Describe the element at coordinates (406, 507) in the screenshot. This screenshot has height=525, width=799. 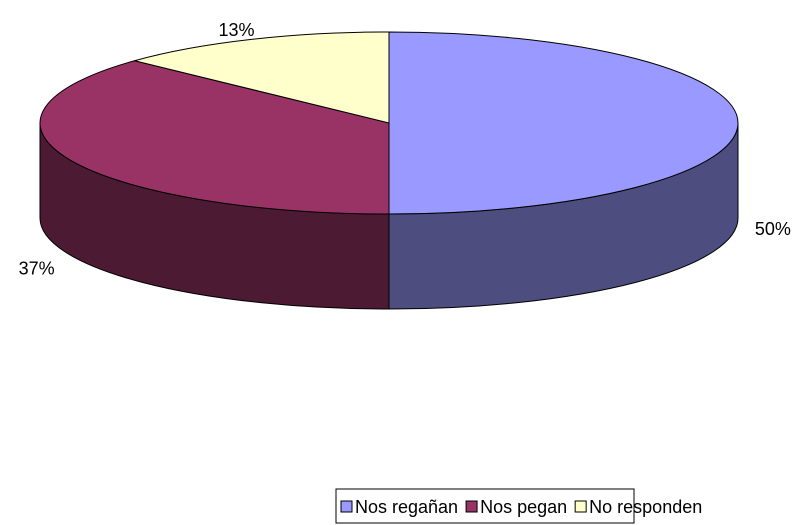
I see `legend-label: Nos regañan` at that location.